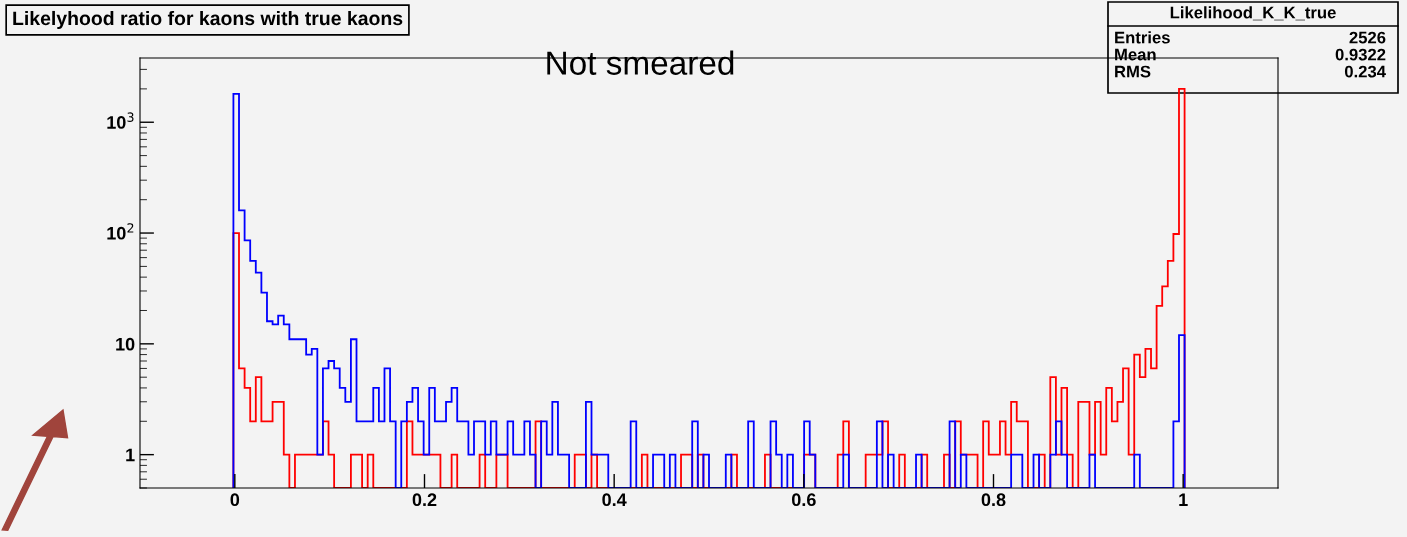 This screenshot has width=1407, height=537. What do you see at coordinates (614, 500) in the screenshot?
I see `x-tick-label: 0.4` at bounding box center [614, 500].